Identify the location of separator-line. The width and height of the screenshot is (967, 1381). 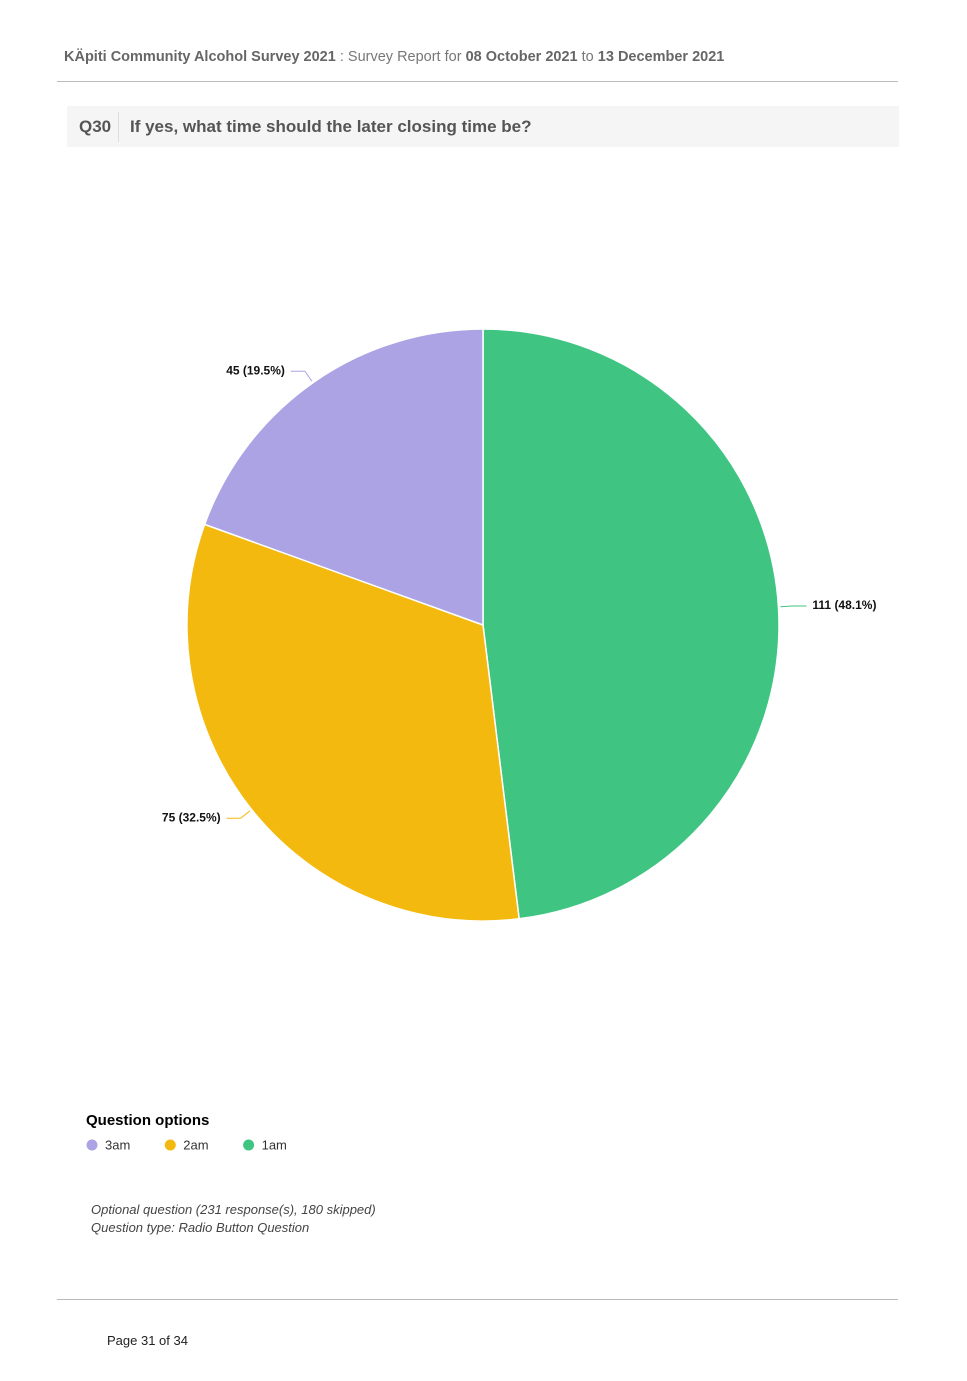
(118, 127).